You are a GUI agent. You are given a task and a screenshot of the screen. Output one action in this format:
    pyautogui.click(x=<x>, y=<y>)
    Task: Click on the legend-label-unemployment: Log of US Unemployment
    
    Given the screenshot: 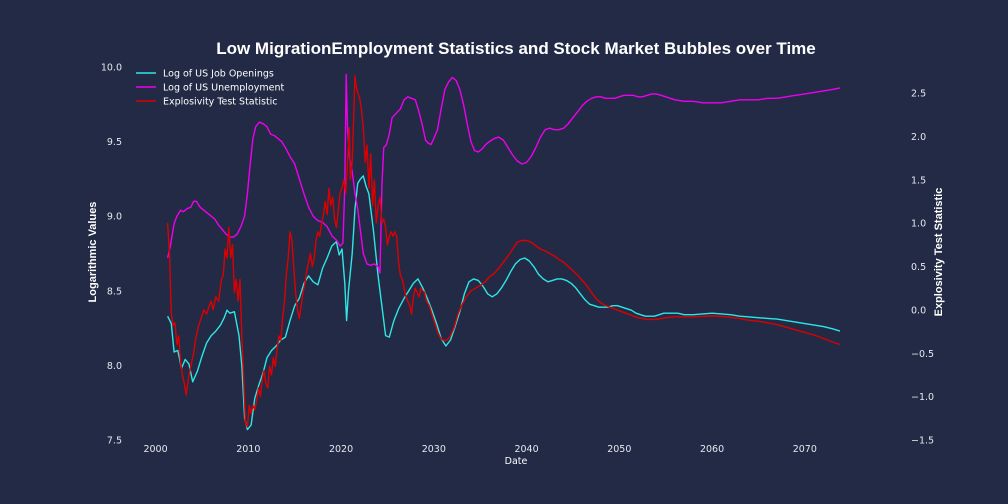 What is the action you would take?
    pyautogui.click(x=223, y=88)
    